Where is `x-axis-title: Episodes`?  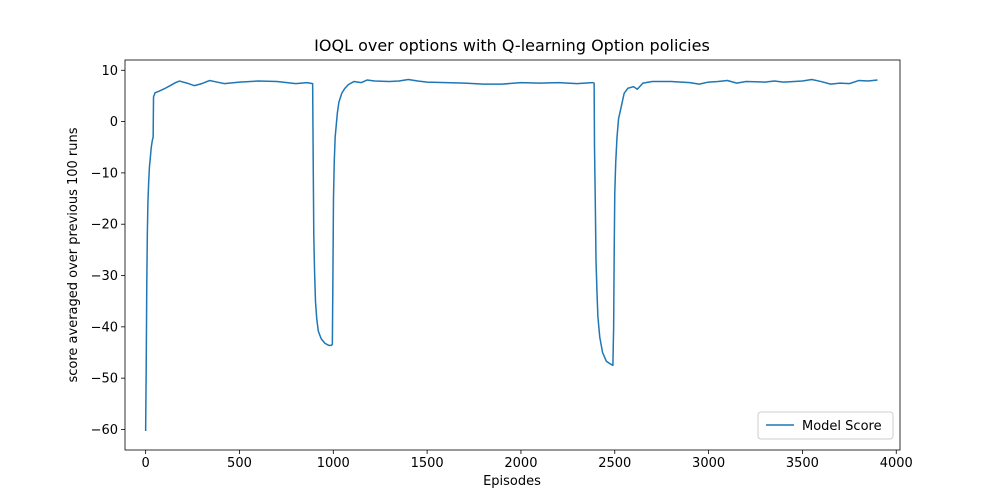 x-axis-title: Episodes is located at coordinates (512, 481).